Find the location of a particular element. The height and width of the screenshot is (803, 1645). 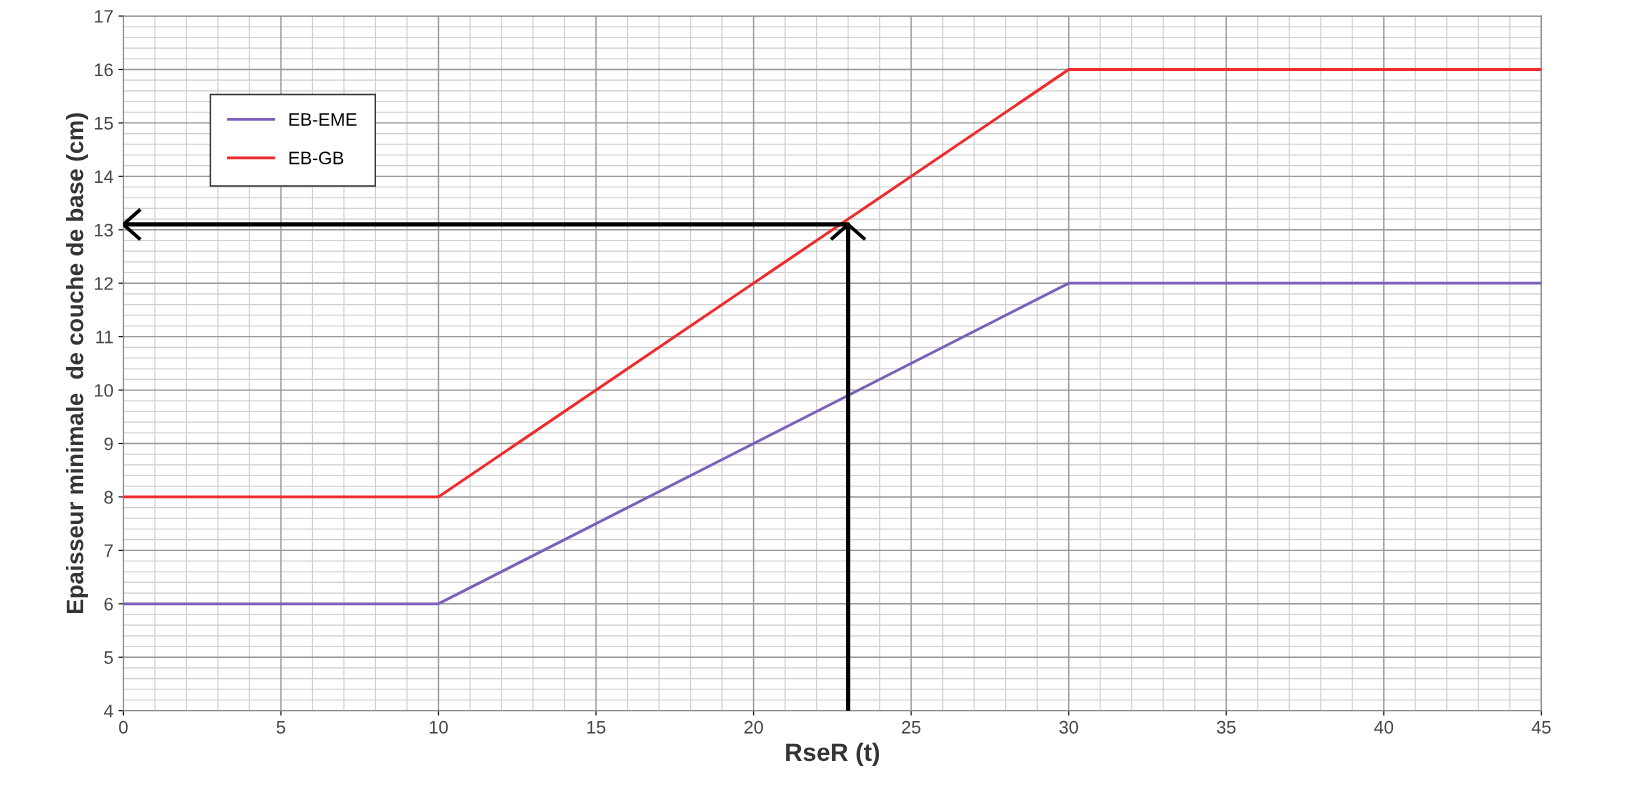

x-tick-label: 15 is located at coordinates (596, 727).